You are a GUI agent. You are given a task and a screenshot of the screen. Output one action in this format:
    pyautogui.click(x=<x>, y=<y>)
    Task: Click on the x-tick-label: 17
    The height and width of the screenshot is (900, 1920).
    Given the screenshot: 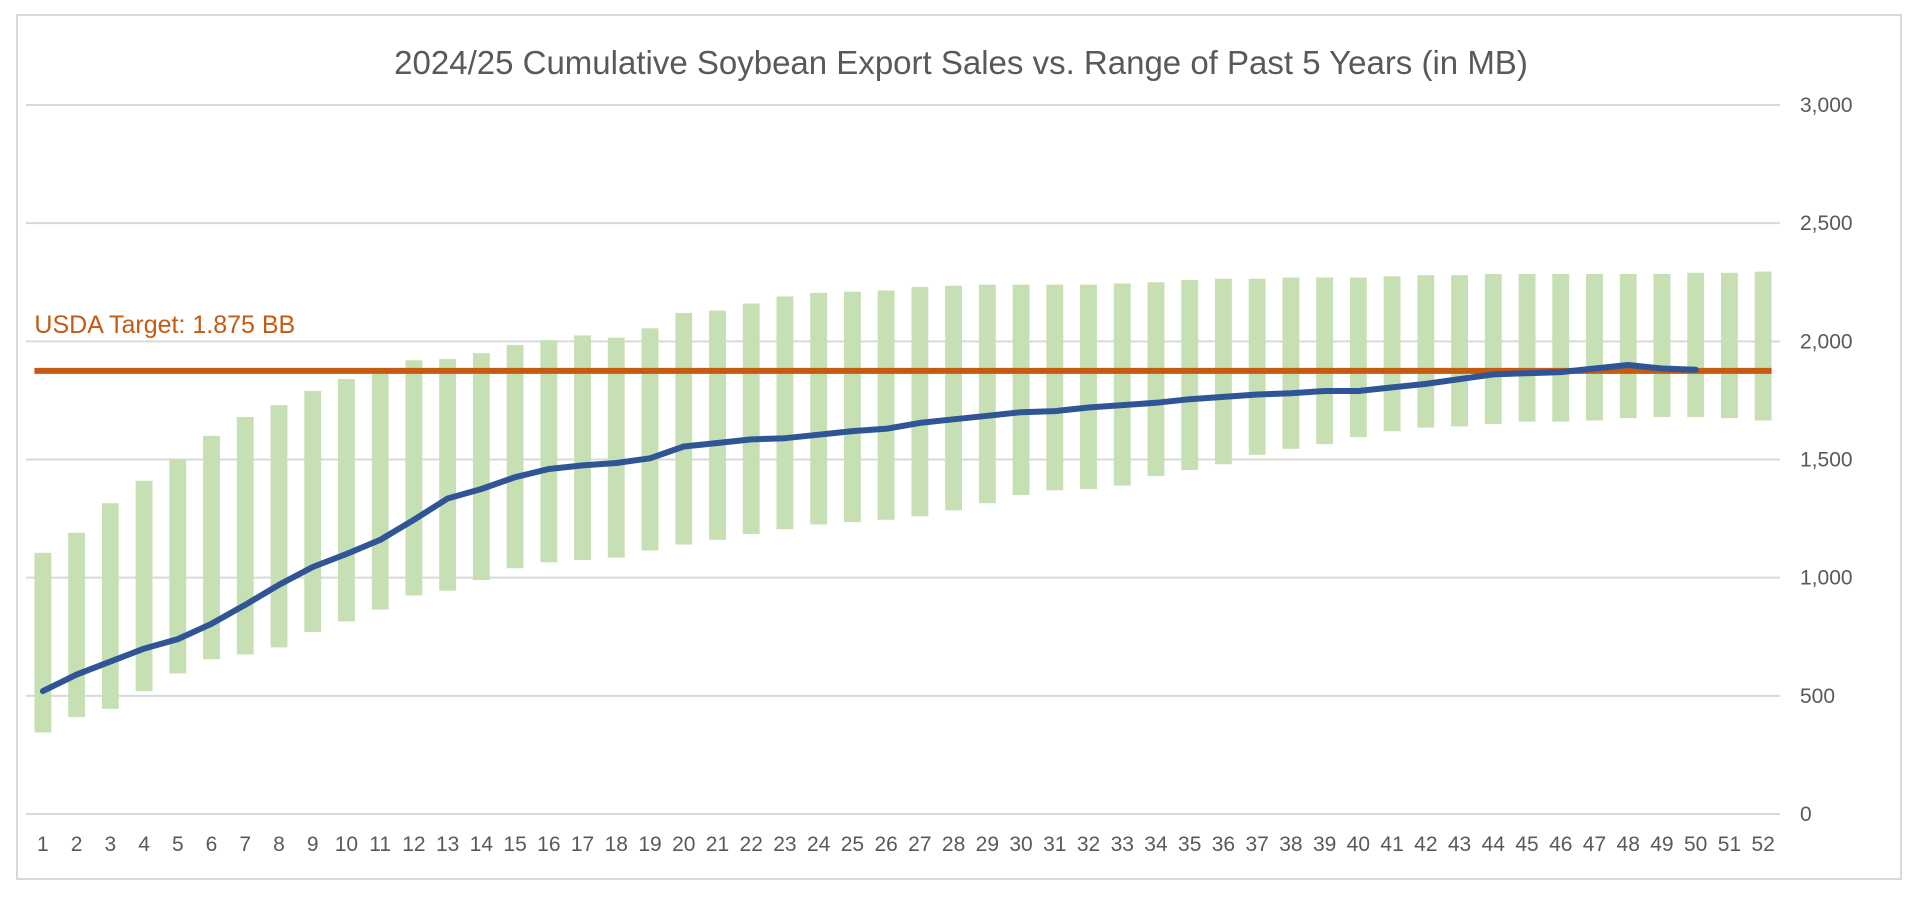 What is the action you would take?
    pyautogui.click(x=582, y=844)
    